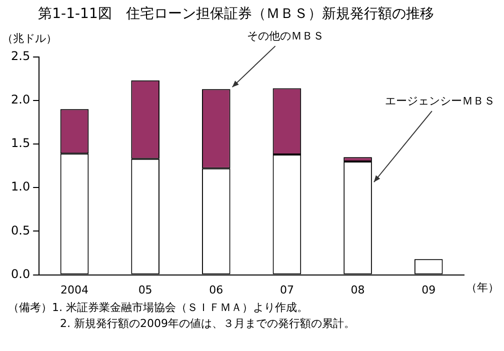 Image resolution: width=504 pixels, height=351 pixels. I want to click on text: エージェンシーＭＢＳ, so click(440, 101).